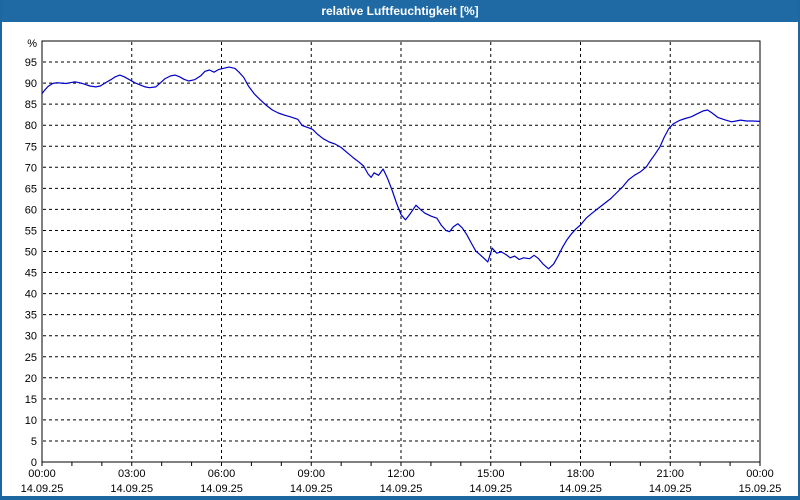 The height and width of the screenshot is (500, 800). I want to click on x-tick-label-time: 21:00, so click(670, 474).